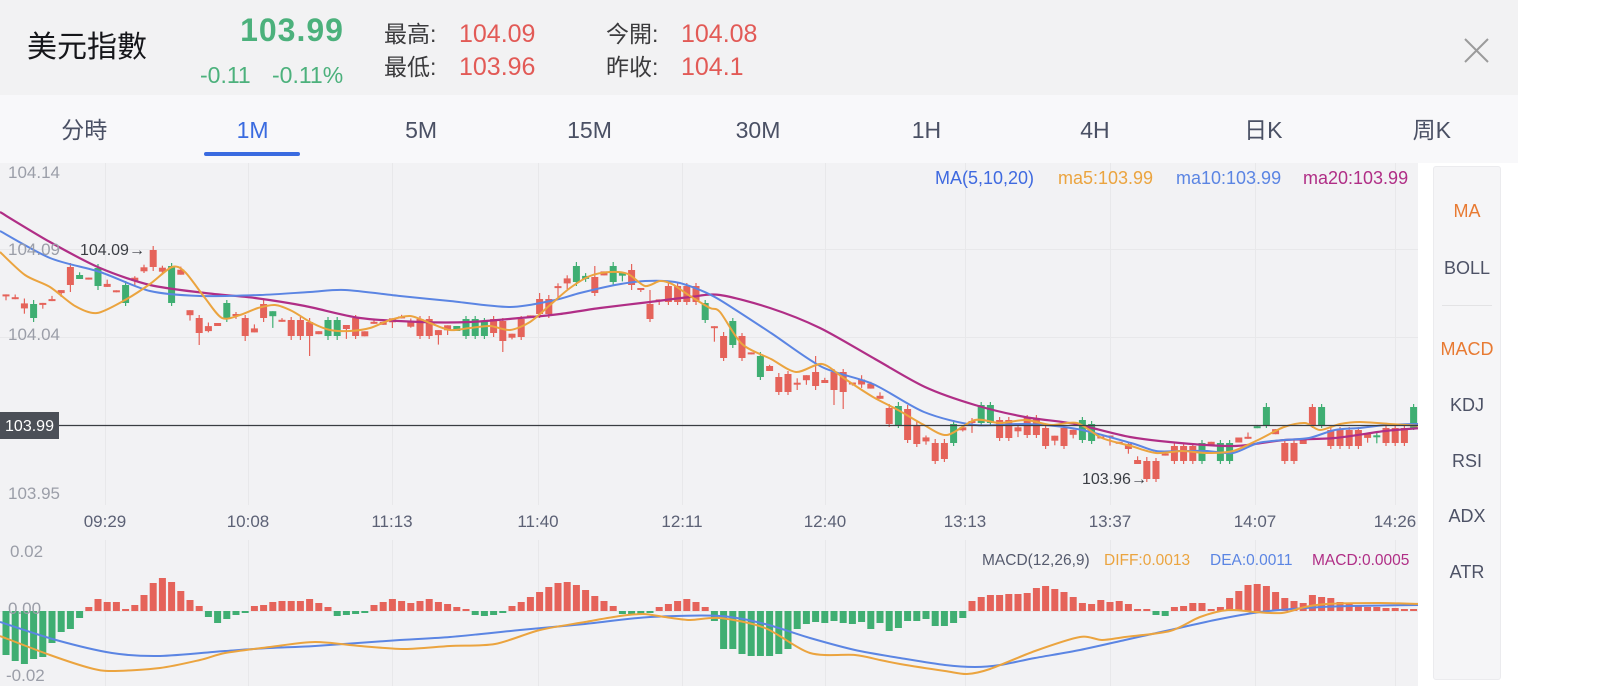  What do you see at coordinates (1360, 560) in the screenshot?
I see `svg-text: MACD:0.0005` at bounding box center [1360, 560].